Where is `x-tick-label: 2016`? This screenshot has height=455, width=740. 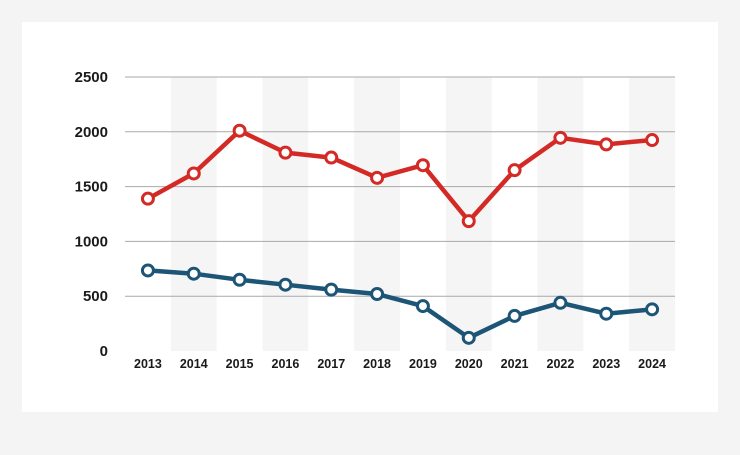
x-tick-label: 2016 is located at coordinates (286, 364).